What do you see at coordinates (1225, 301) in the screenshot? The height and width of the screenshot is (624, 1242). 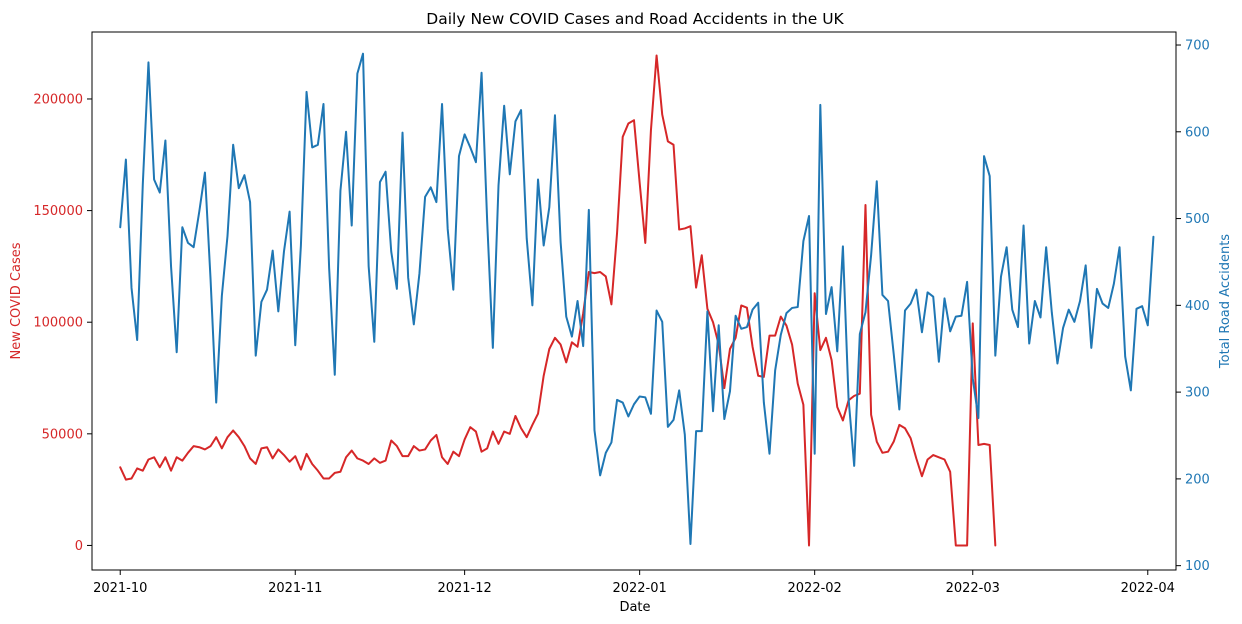 I see `right-y-axis-title: Total Road Accidents` at bounding box center [1225, 301].